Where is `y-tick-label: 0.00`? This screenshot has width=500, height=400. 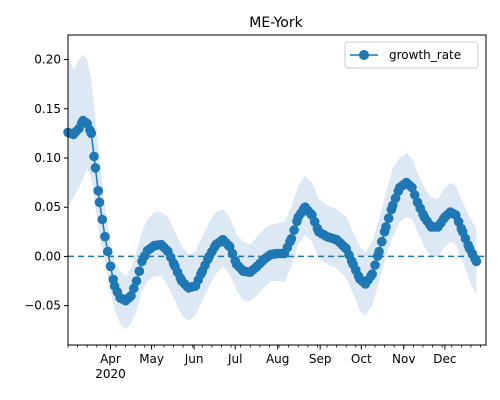
y-tick-label: 0.00 is located at coordinates (47, 256).